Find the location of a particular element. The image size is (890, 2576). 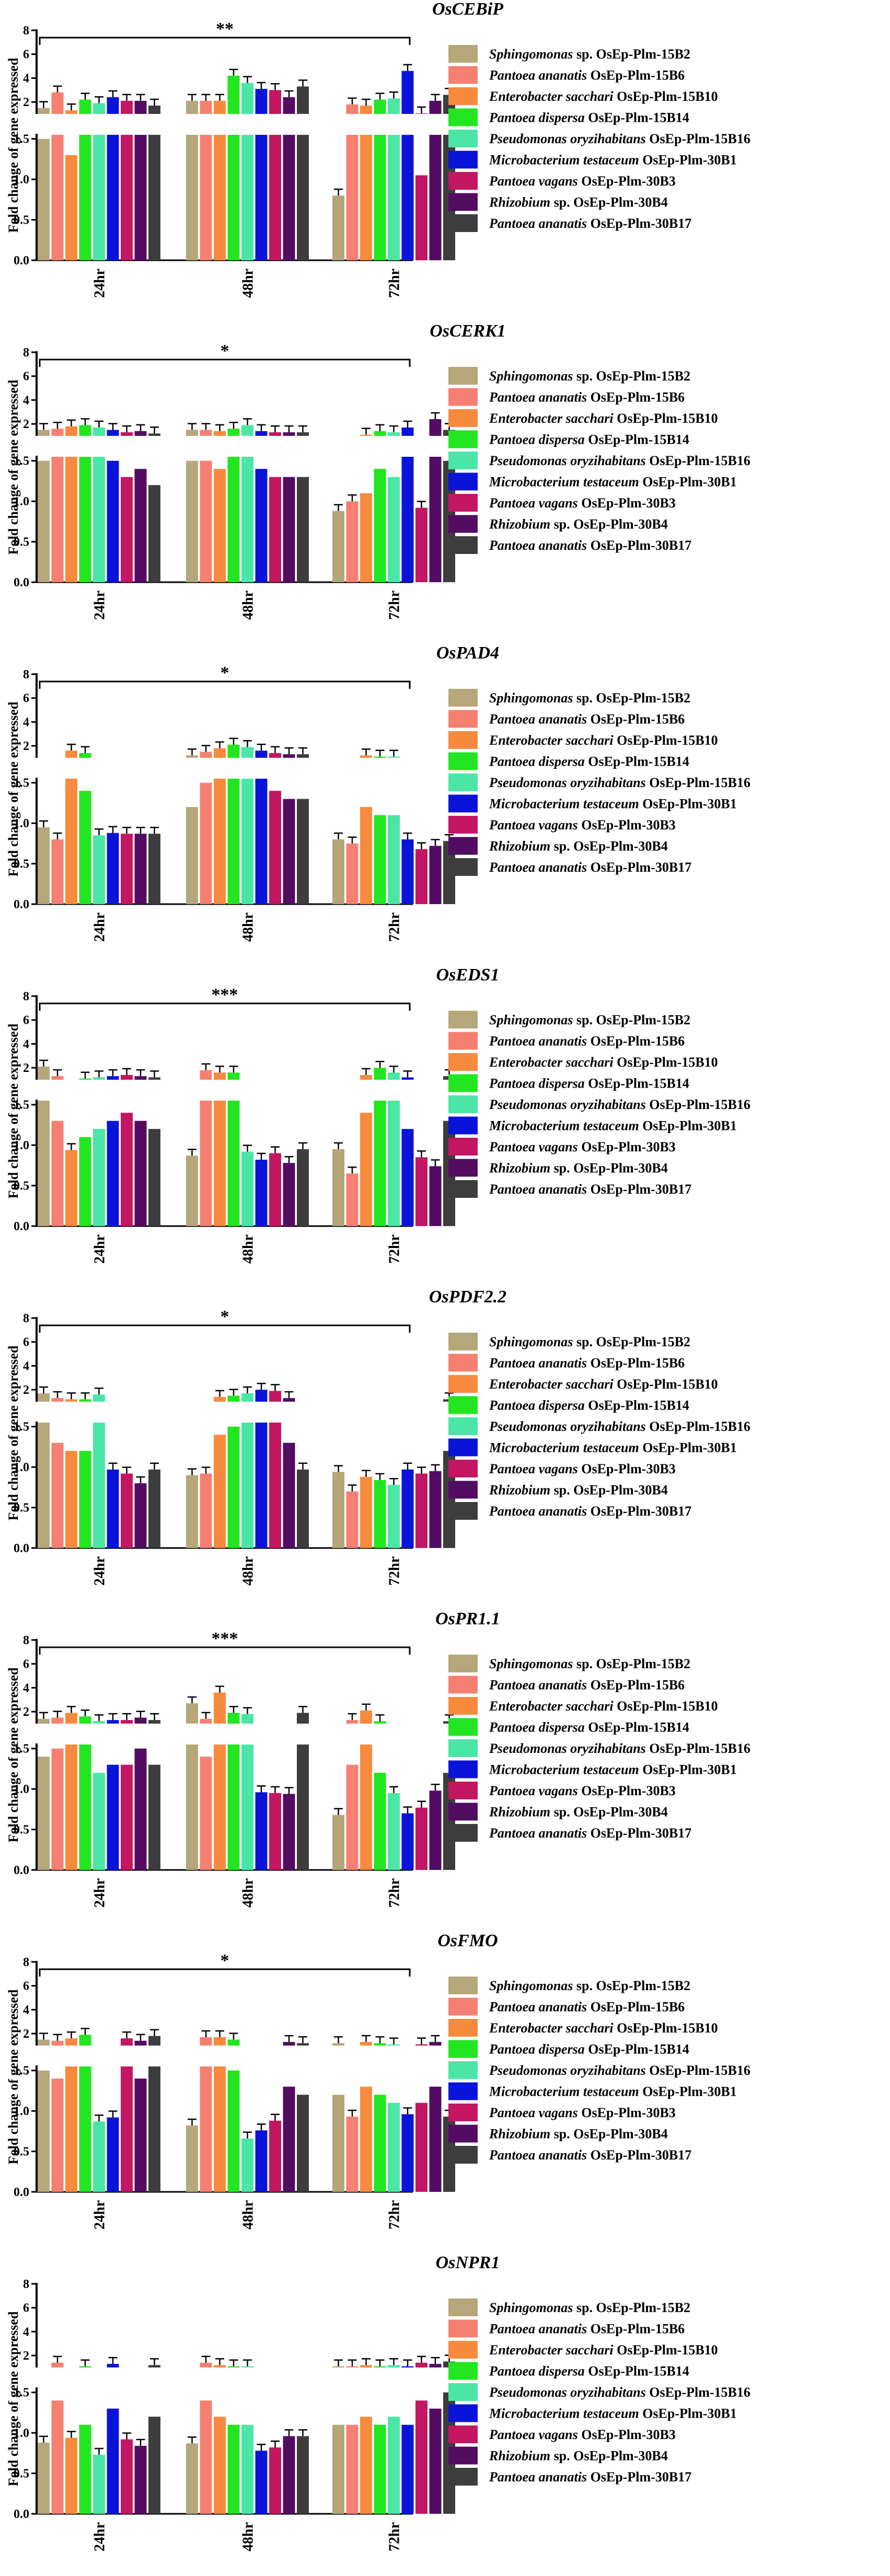

y-tick-label: 1.0 is located at coordinates (21, 180).